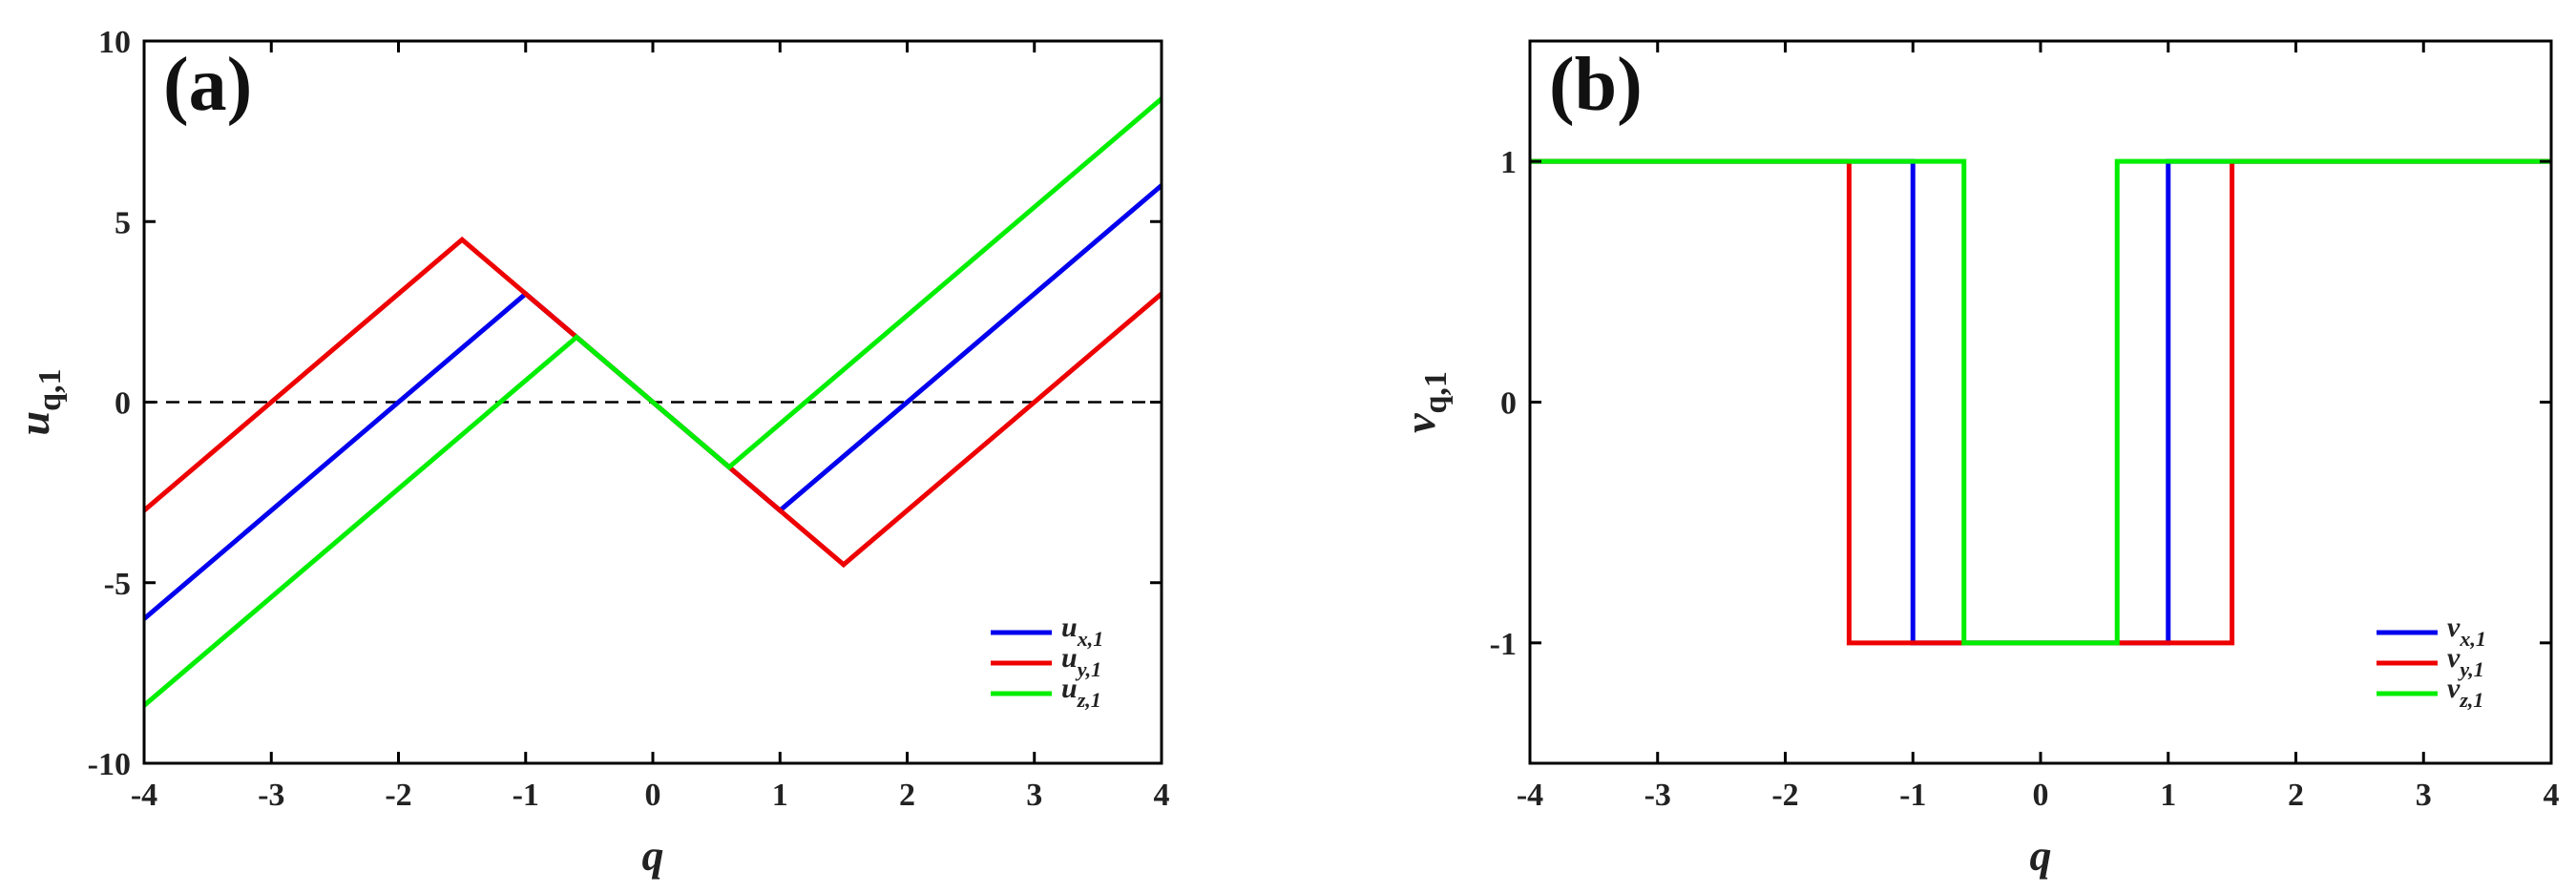 This screenshot has height=893, width=2576. I want to click on y-axis-label: vq,1, so click(1424, 402).